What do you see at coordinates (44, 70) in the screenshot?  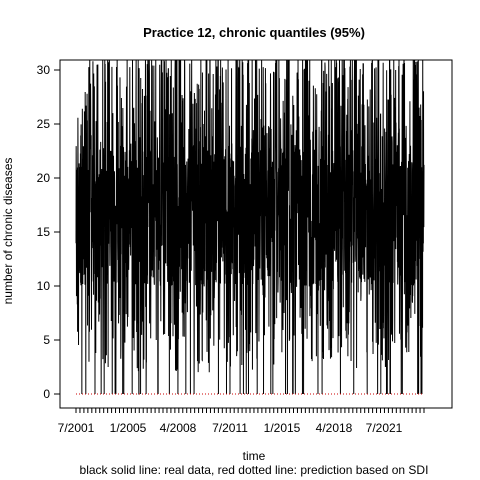 I see `y-tick-label: 30` at bounding box center [44, 70].